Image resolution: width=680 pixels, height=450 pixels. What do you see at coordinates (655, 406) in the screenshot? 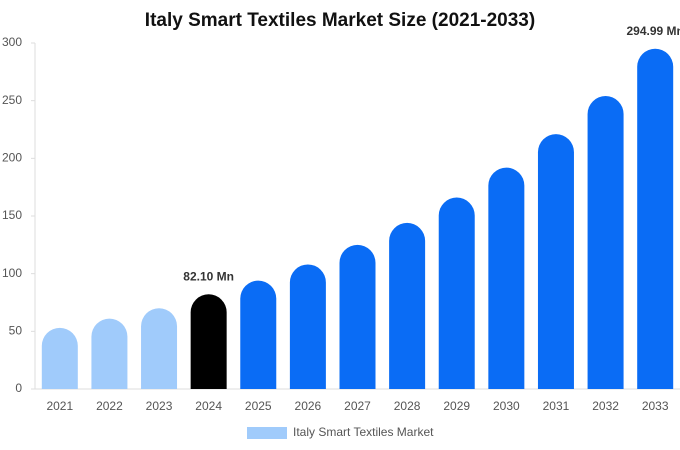
I see `x-tick-label: 2033` at bounding box center [655, 406].